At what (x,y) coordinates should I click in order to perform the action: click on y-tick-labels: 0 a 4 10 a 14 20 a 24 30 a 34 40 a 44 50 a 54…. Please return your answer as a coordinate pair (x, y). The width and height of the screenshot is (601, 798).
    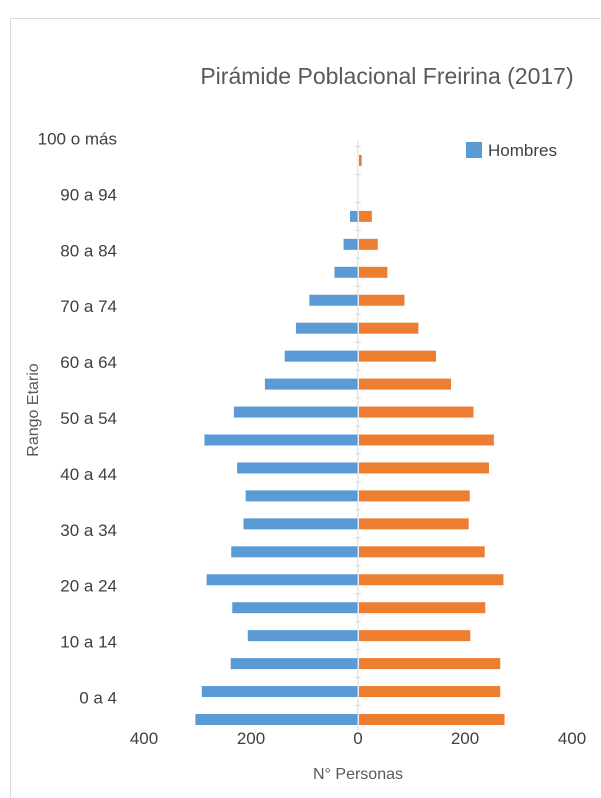
    Looking at the image, I should click on (77, 419).